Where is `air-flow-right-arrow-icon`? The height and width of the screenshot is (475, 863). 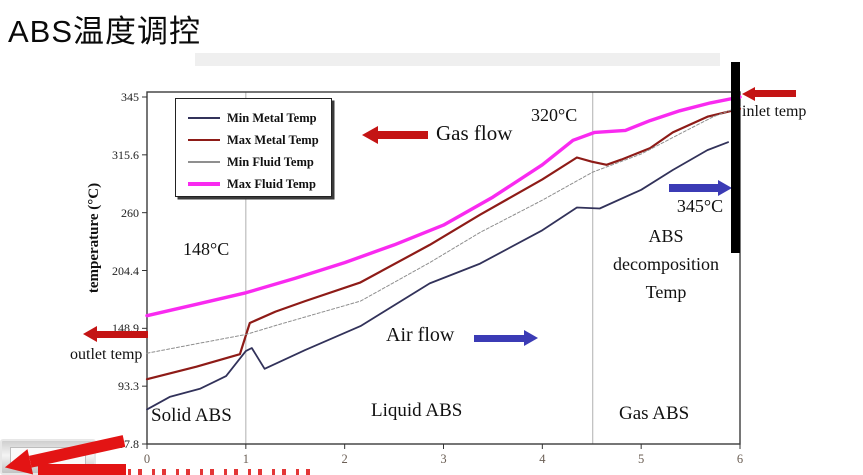
air-flow-right-arrow-icon is located at coordinates (506, 338).